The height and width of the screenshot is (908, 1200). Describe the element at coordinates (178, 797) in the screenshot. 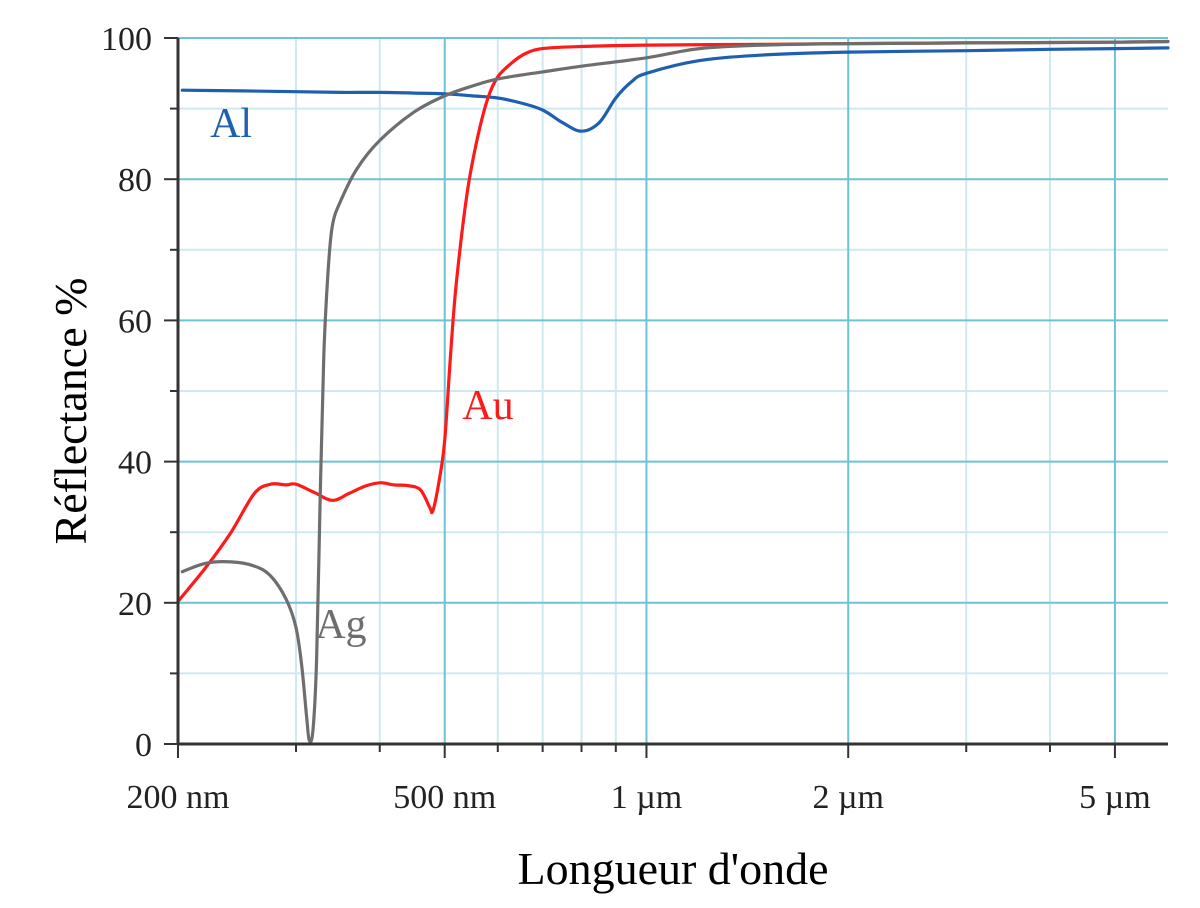

I see `x-tick-label: 200 nm` at that location.